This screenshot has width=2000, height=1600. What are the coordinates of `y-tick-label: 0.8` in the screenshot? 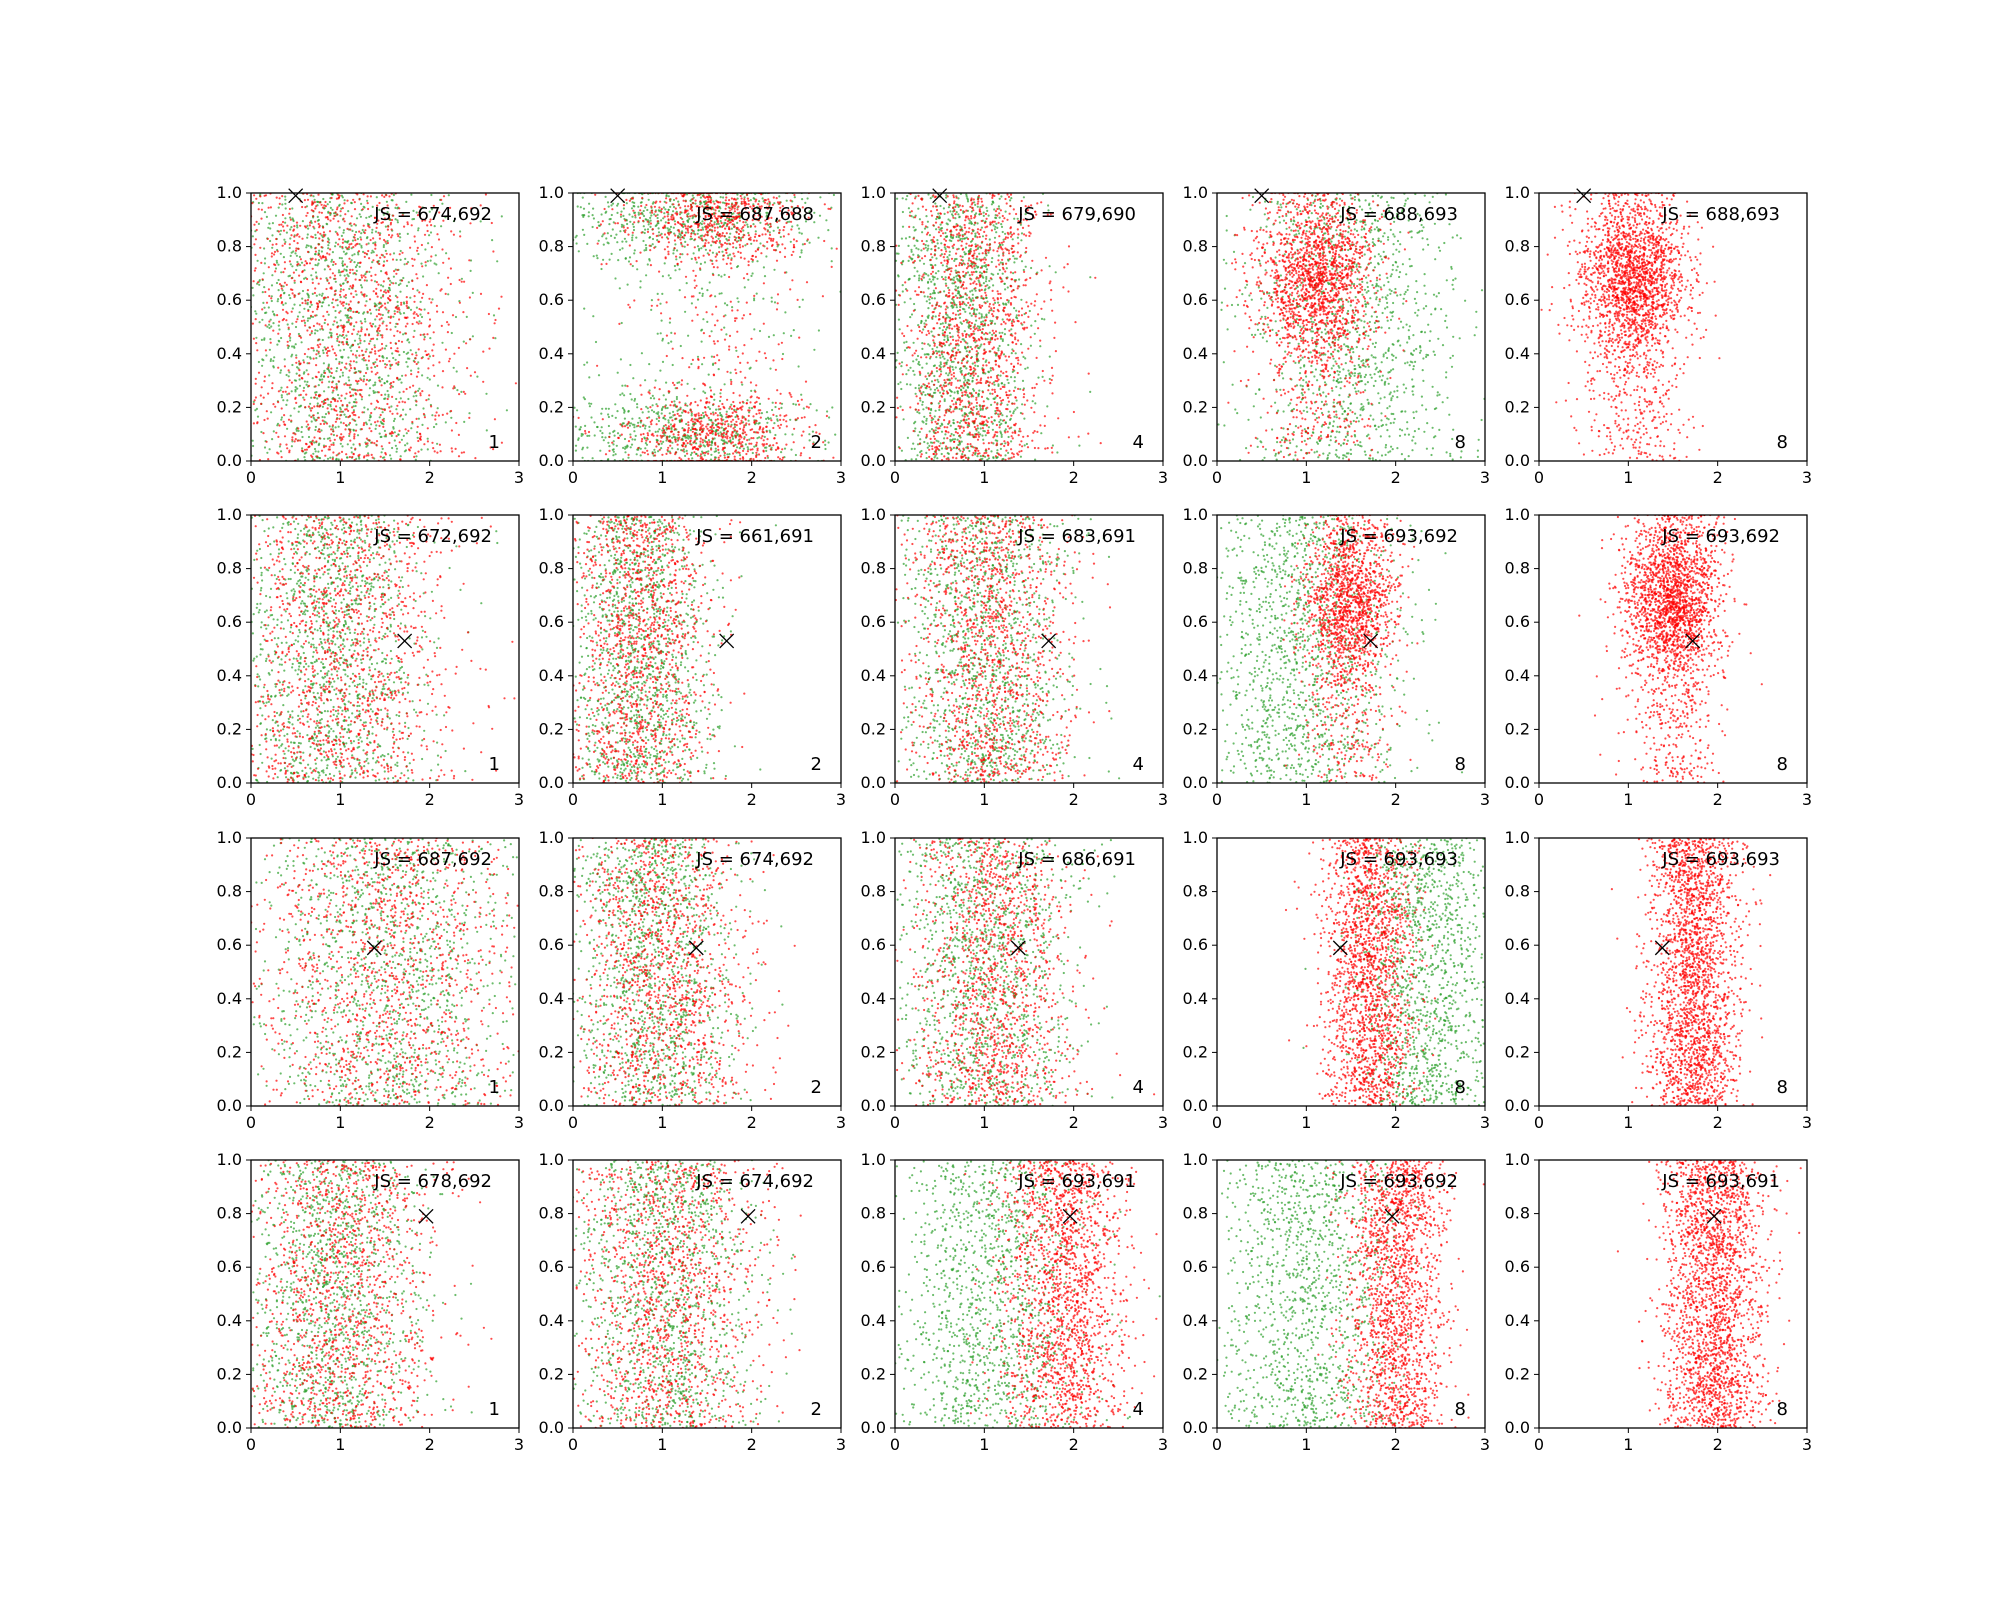 It's located at (229, 246).